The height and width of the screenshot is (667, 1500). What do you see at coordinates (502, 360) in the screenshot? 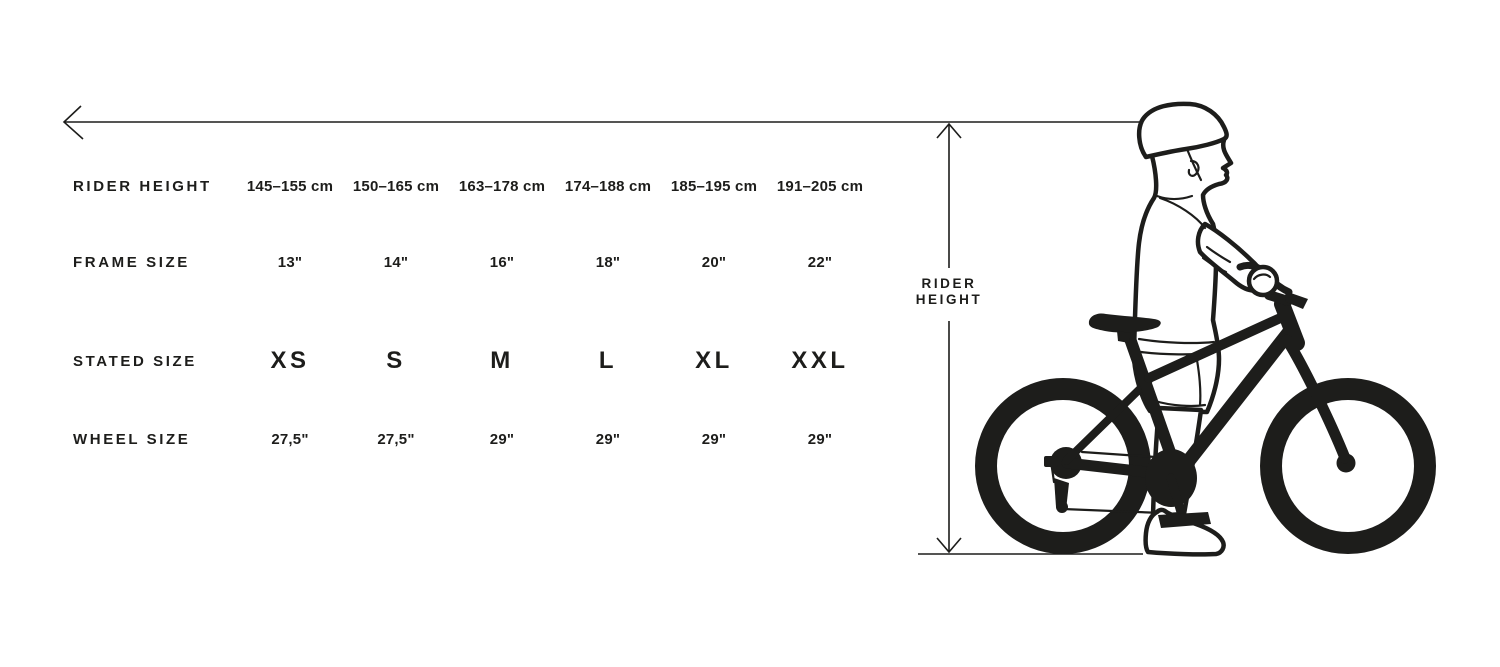
I see `size-cell: M` at bounding box center [502, 360].